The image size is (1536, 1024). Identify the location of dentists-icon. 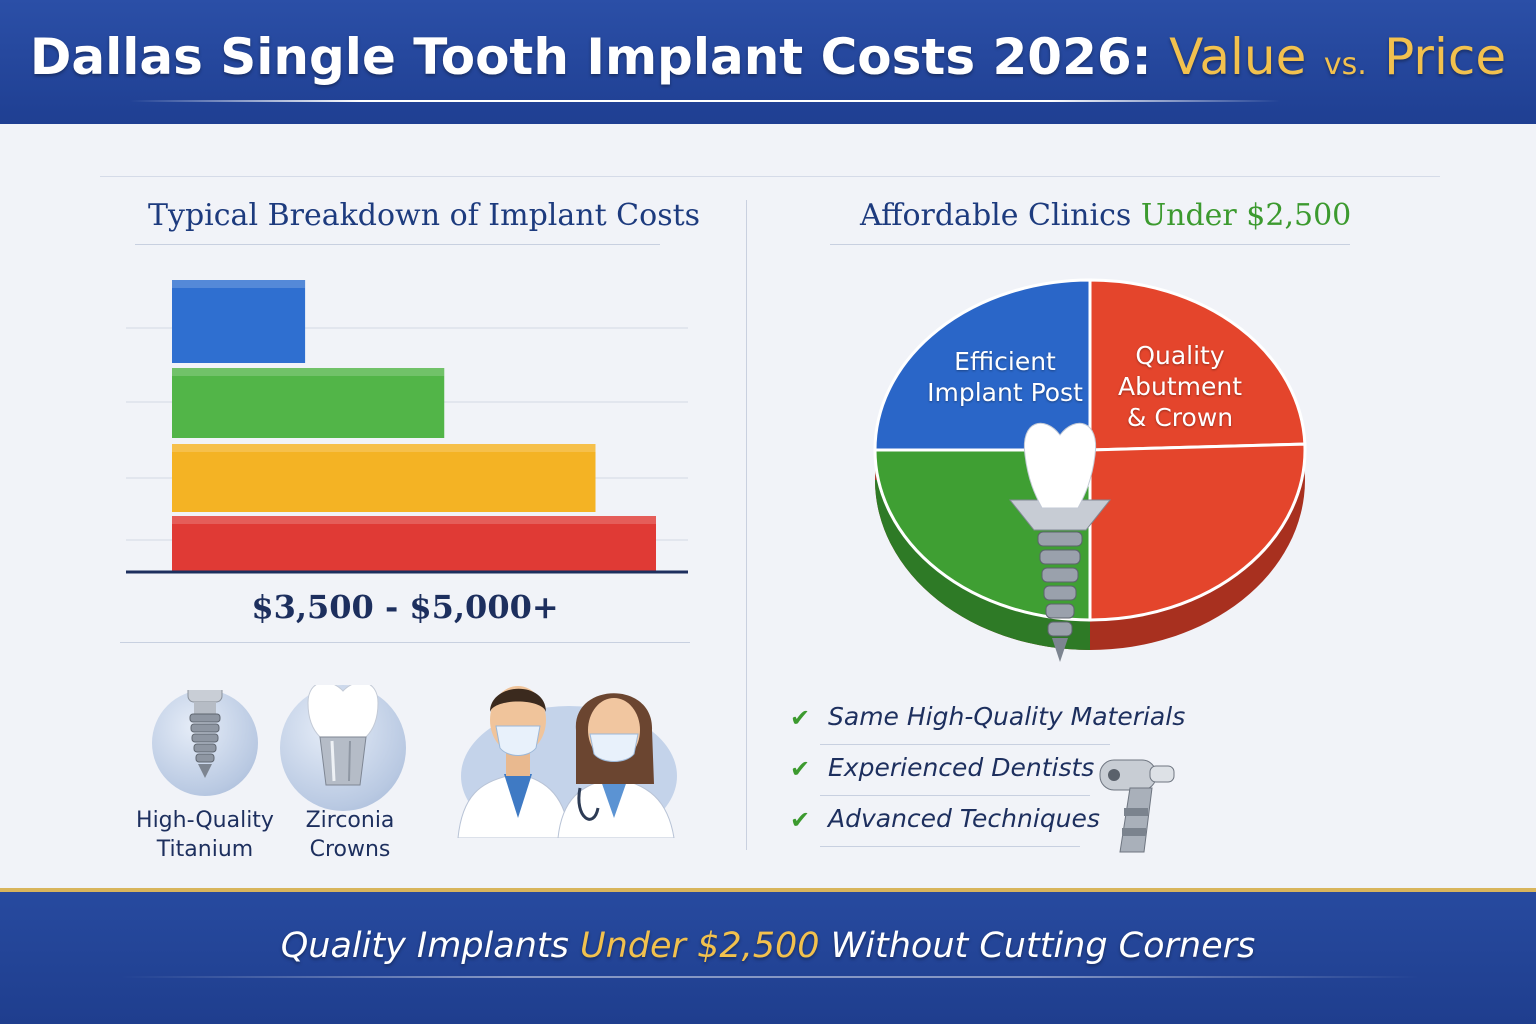
(567, 762).